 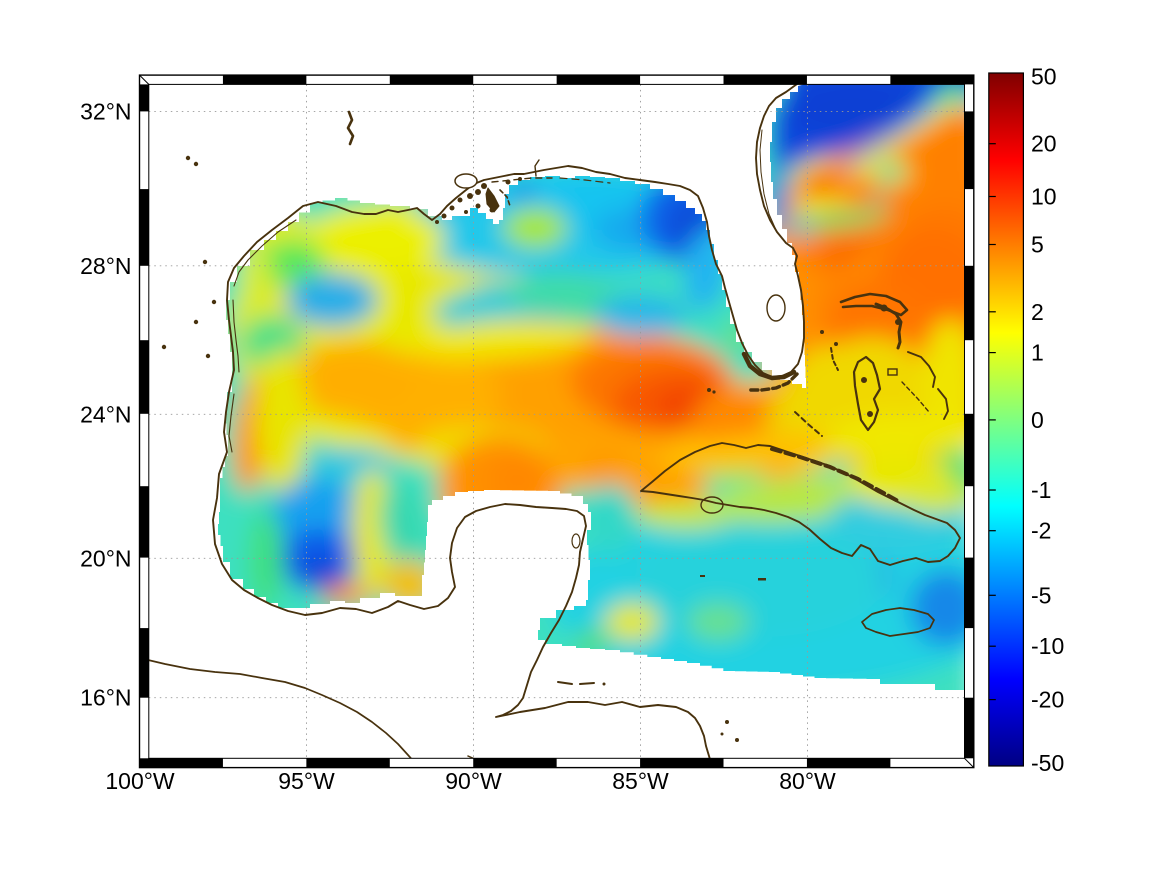 I want to click on svg-text: -1, so click(x=1041, y=490).